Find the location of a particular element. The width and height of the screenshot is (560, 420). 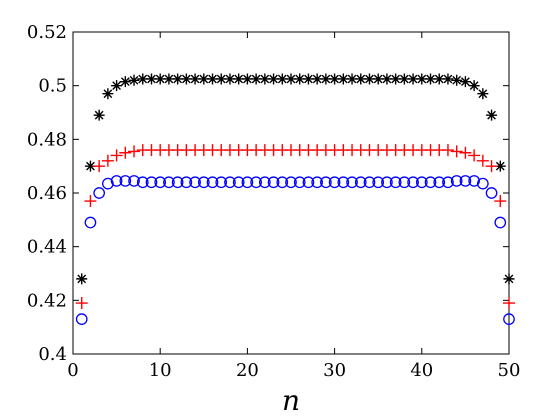

y-tick-label: 0.52 is located at coordinates (47, 32).